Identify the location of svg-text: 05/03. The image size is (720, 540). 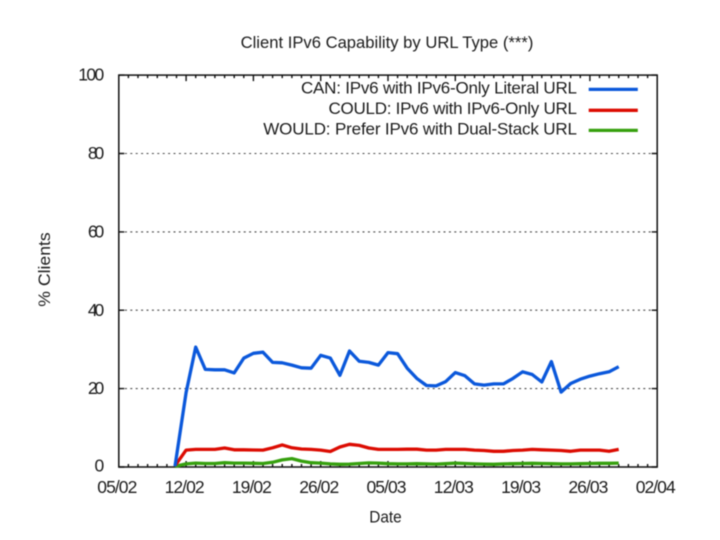
(387, 487).